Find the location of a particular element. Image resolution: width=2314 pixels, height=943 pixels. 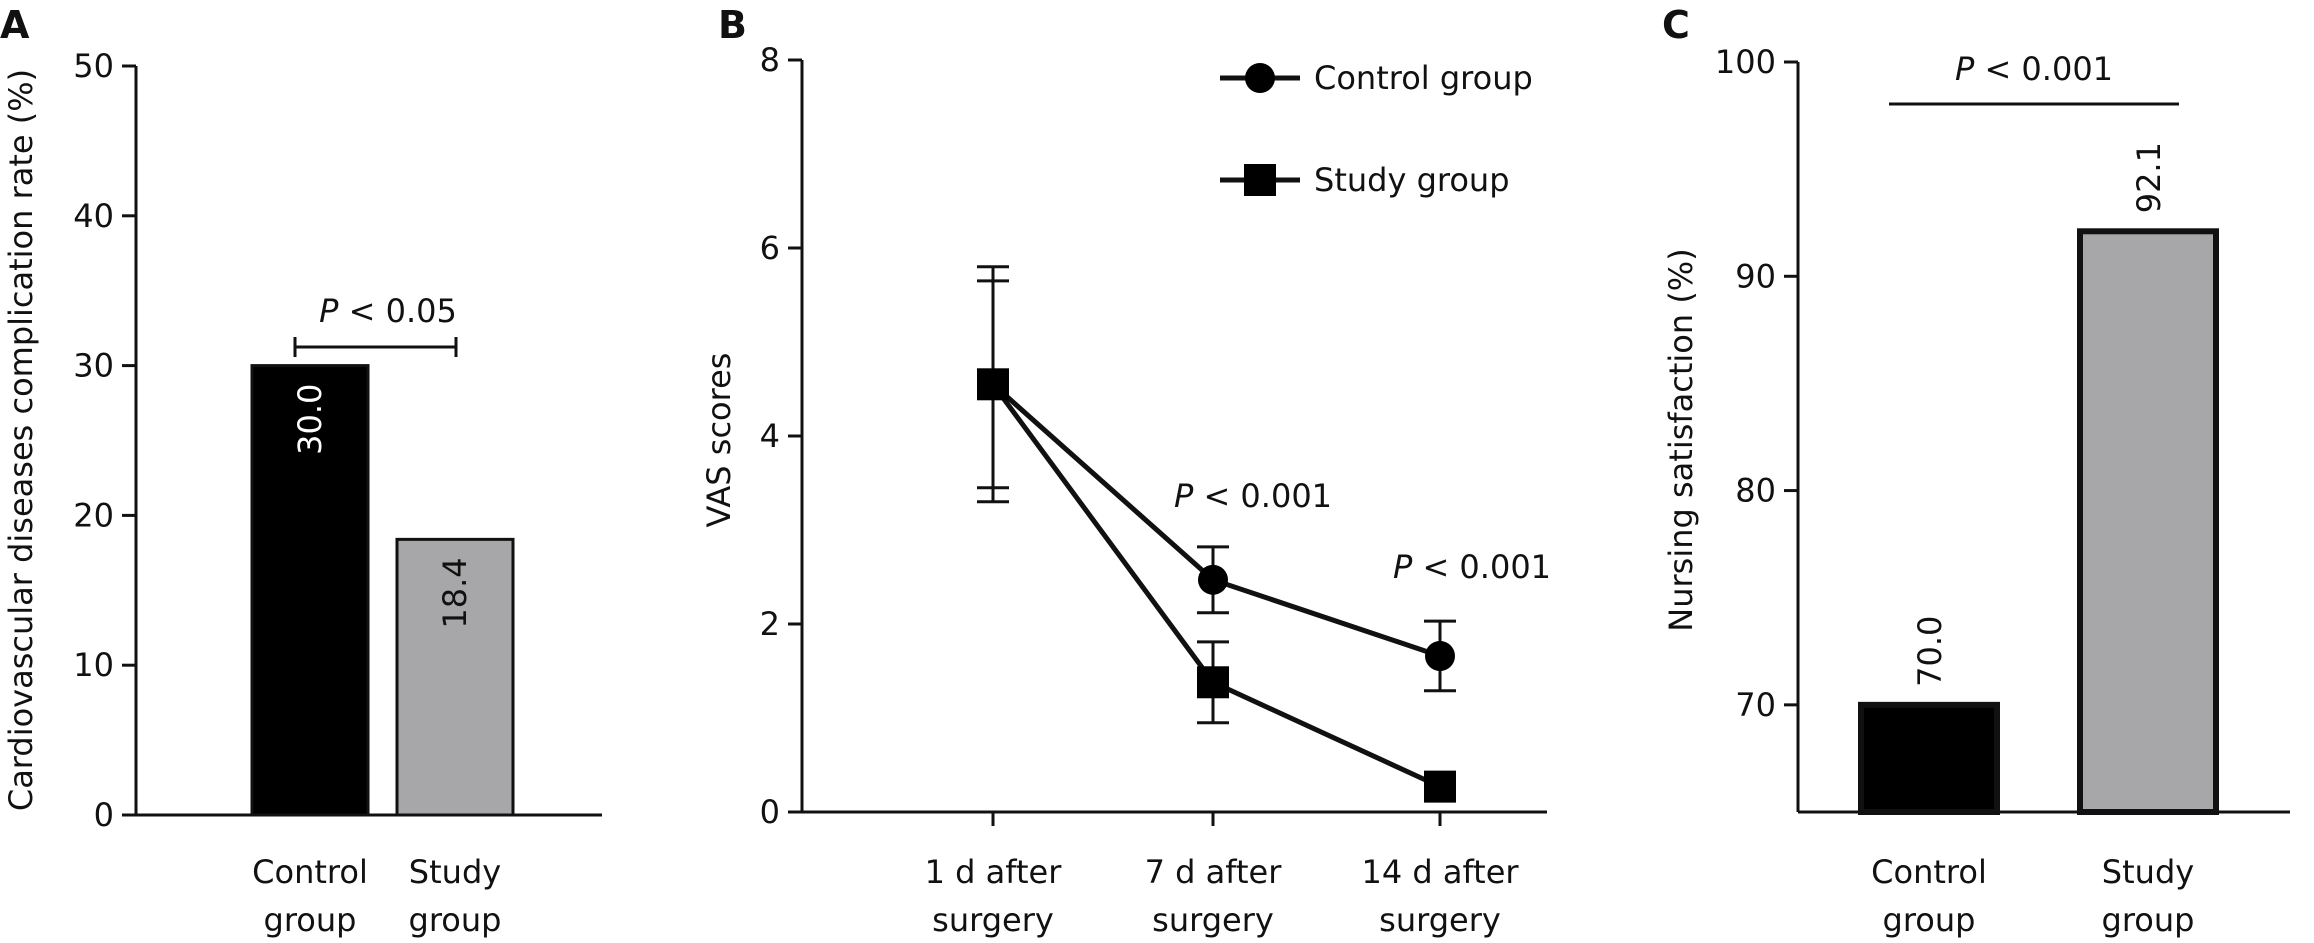

c-category-label: Study is located at coordinates (2148, 872).